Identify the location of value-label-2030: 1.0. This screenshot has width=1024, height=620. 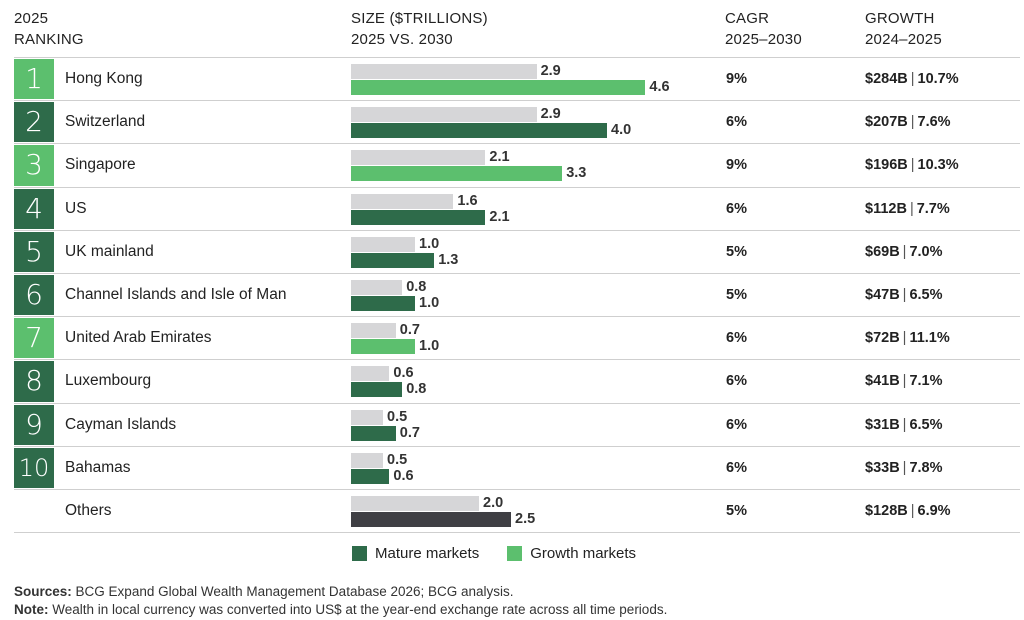
(429, 346).